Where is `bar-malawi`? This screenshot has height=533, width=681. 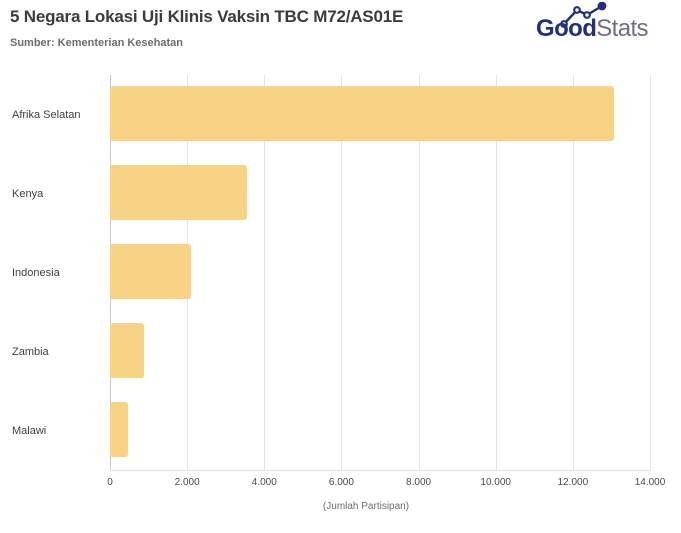
bar-malawi is located at coordinates (119, 429).